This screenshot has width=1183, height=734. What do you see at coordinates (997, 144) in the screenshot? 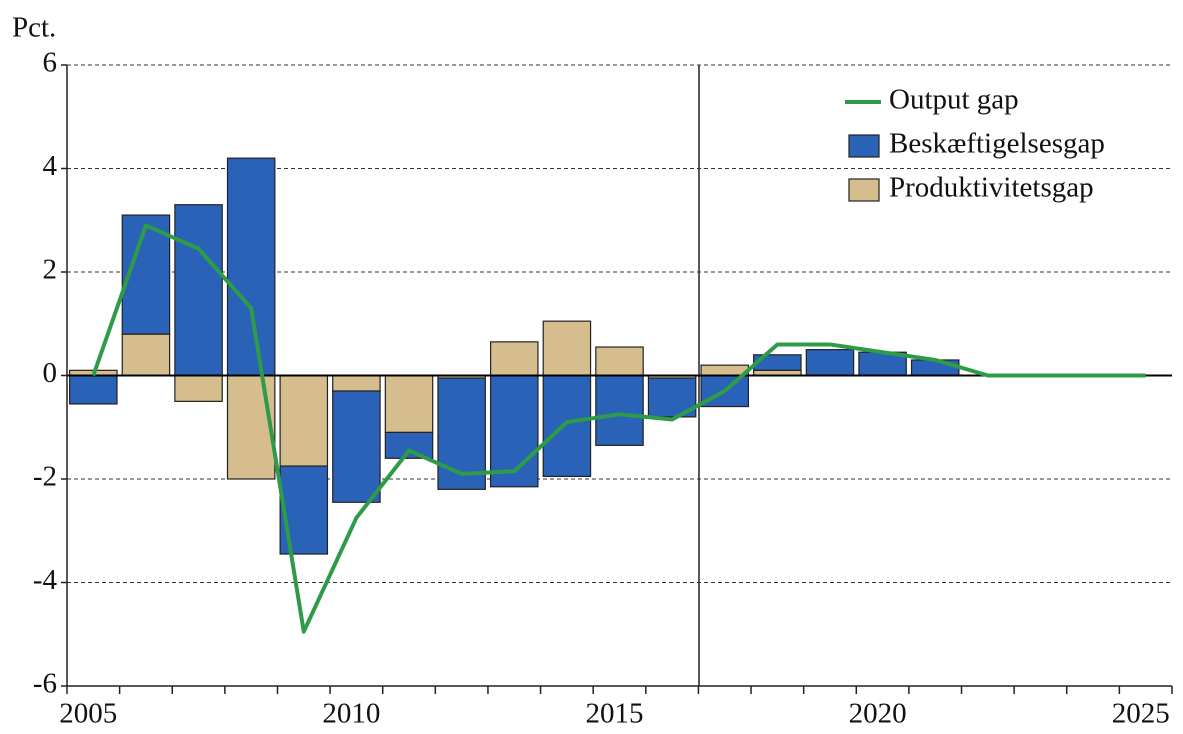
I see `legend-label: Beskæftigelsesgap` at bounding box center [997, 144].